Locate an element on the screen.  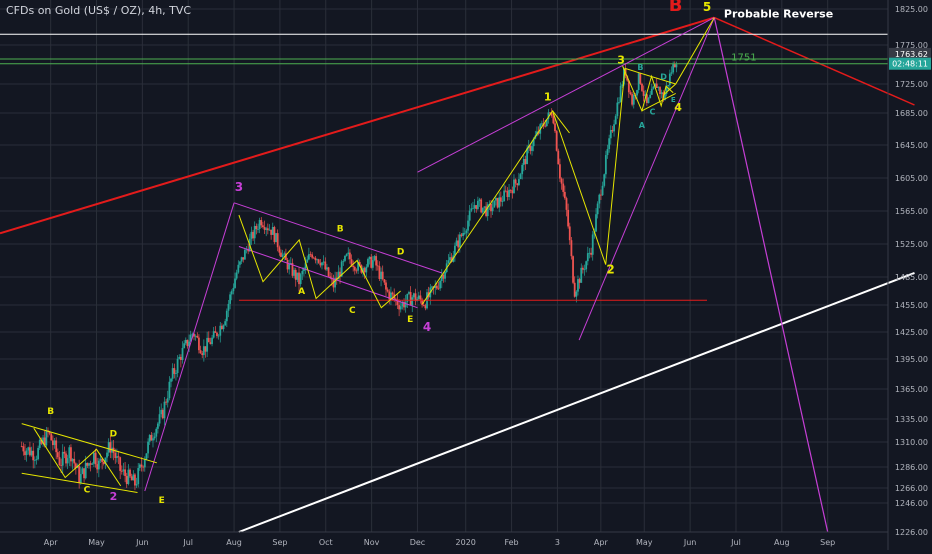
yellow-abcde-small is located at coordinates (648, 89).